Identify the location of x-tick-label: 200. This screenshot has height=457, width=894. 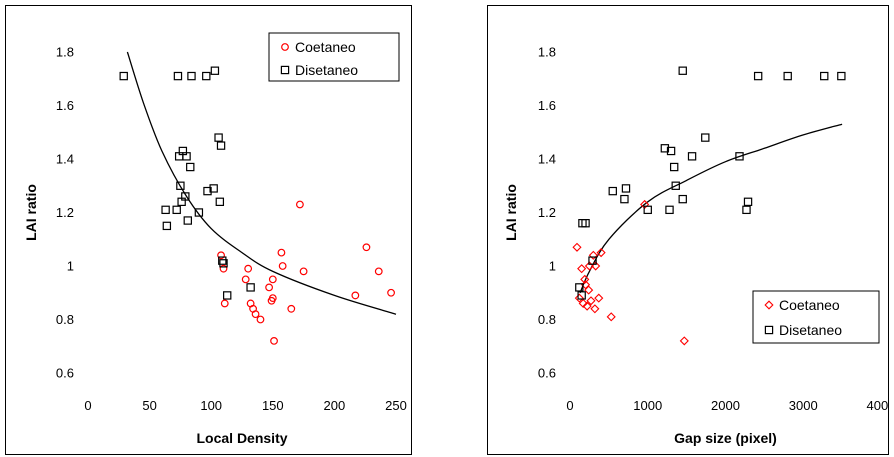
(335, 405).